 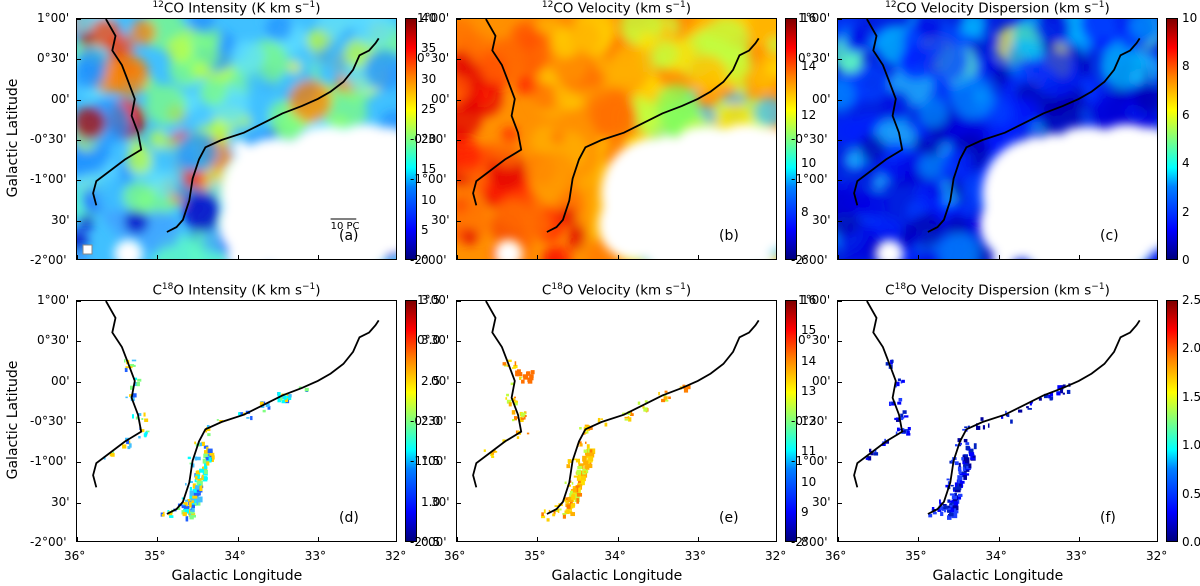 I want to click on colorbar-tick-label: 10, so click(x=809, y=163).